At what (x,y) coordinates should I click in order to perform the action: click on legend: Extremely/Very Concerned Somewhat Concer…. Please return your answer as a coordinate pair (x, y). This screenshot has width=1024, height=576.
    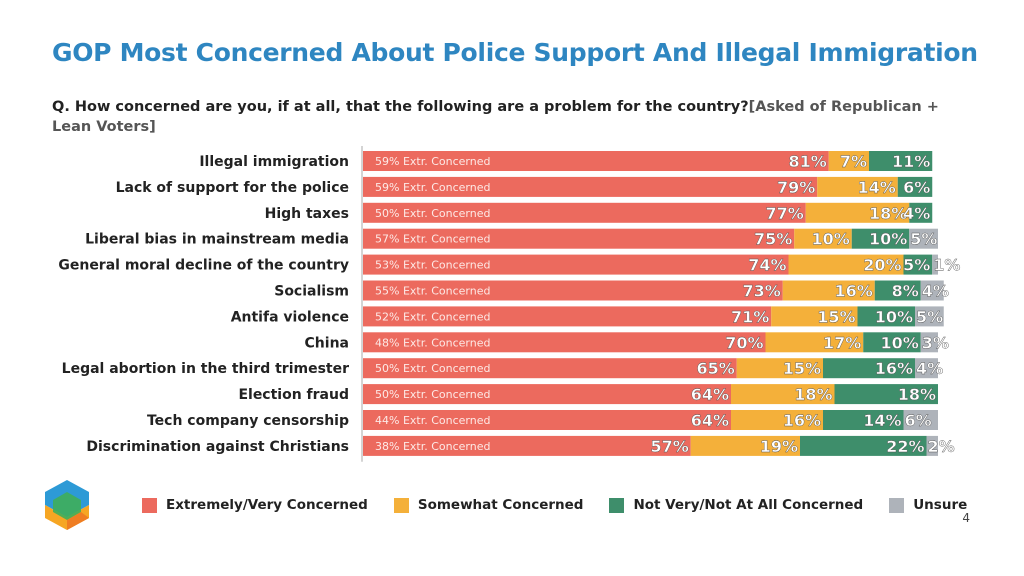
    Looking at the image, I should click on (567, 505).